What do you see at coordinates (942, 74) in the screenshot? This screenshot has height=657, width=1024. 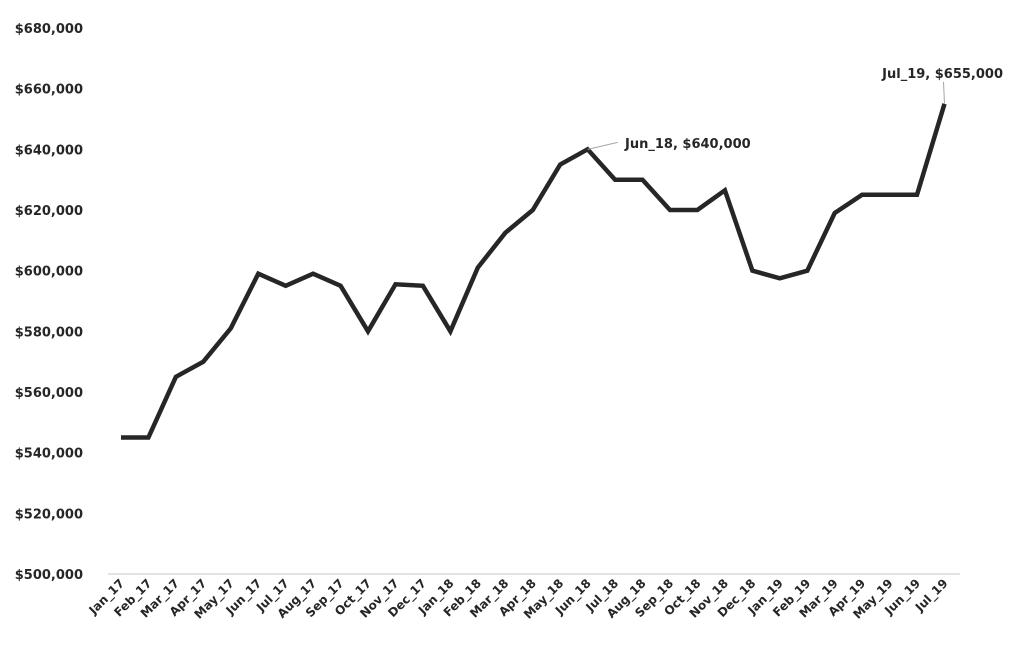 I see `data-label: Jul_19, $655,000` at bounding box center [942, 74].